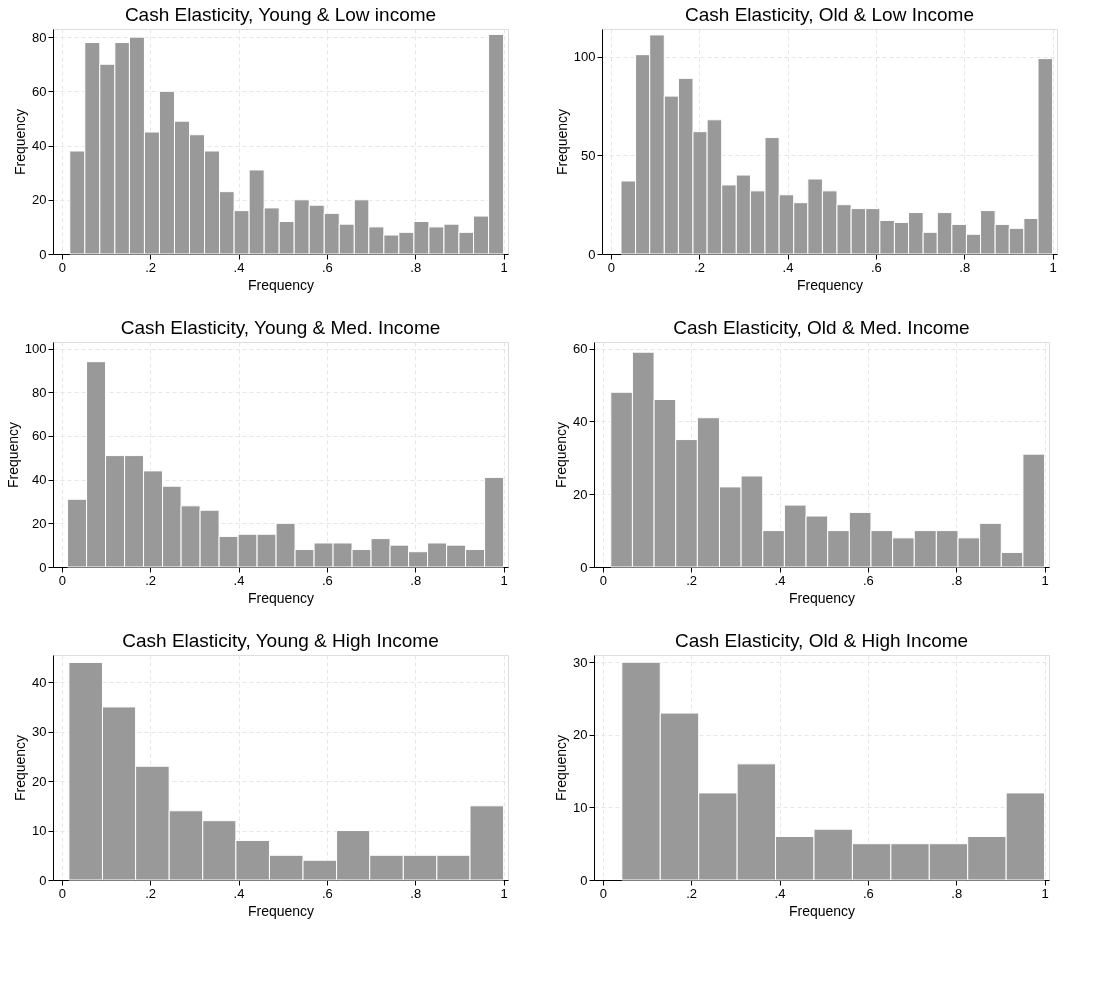  I want to click on chart-title: Cash Elasticity, Young & Med. Income, so click(280, 327).